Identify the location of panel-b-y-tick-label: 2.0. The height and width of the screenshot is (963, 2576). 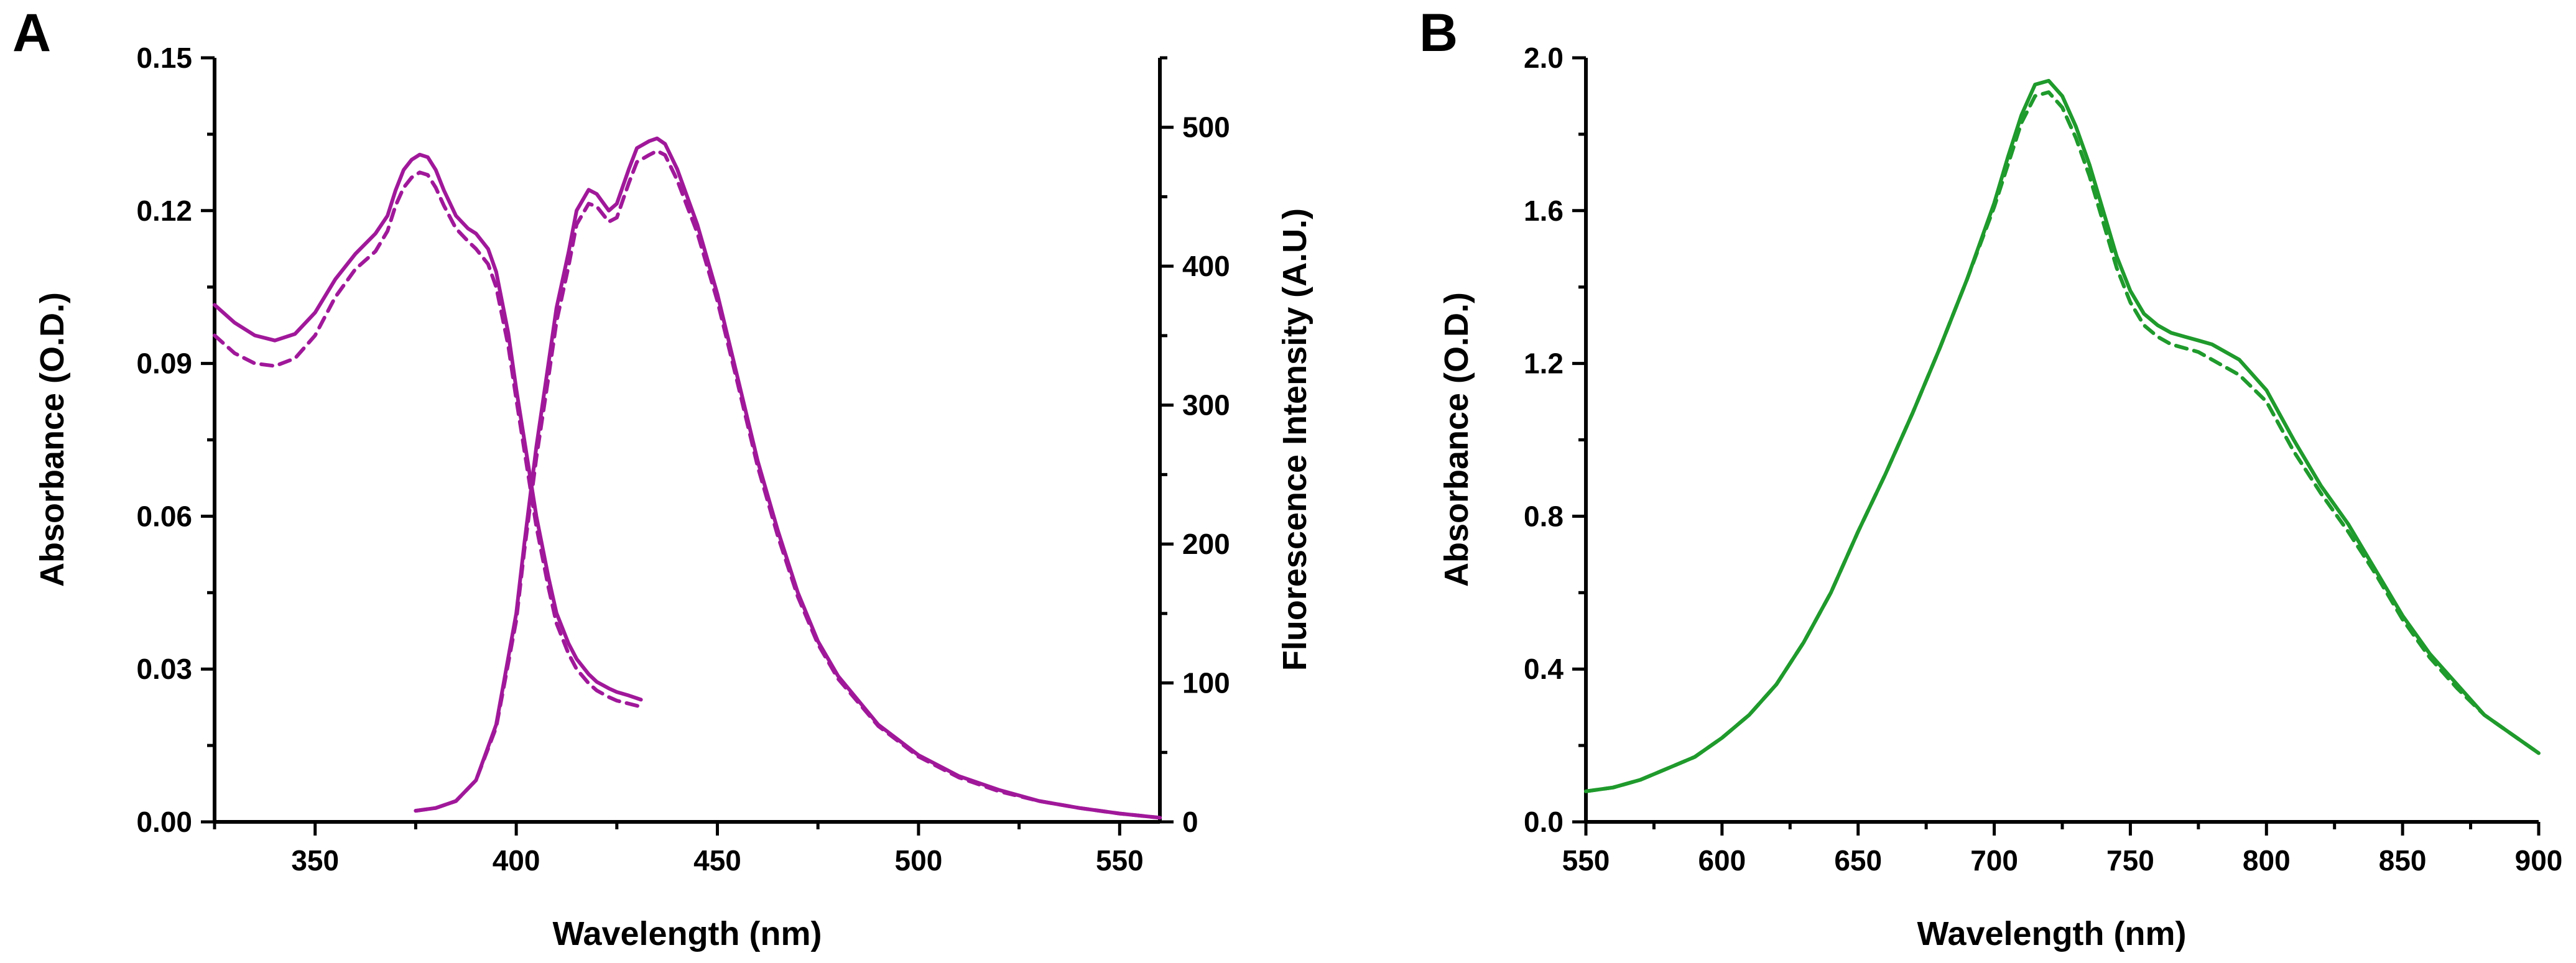
(1544, 58).